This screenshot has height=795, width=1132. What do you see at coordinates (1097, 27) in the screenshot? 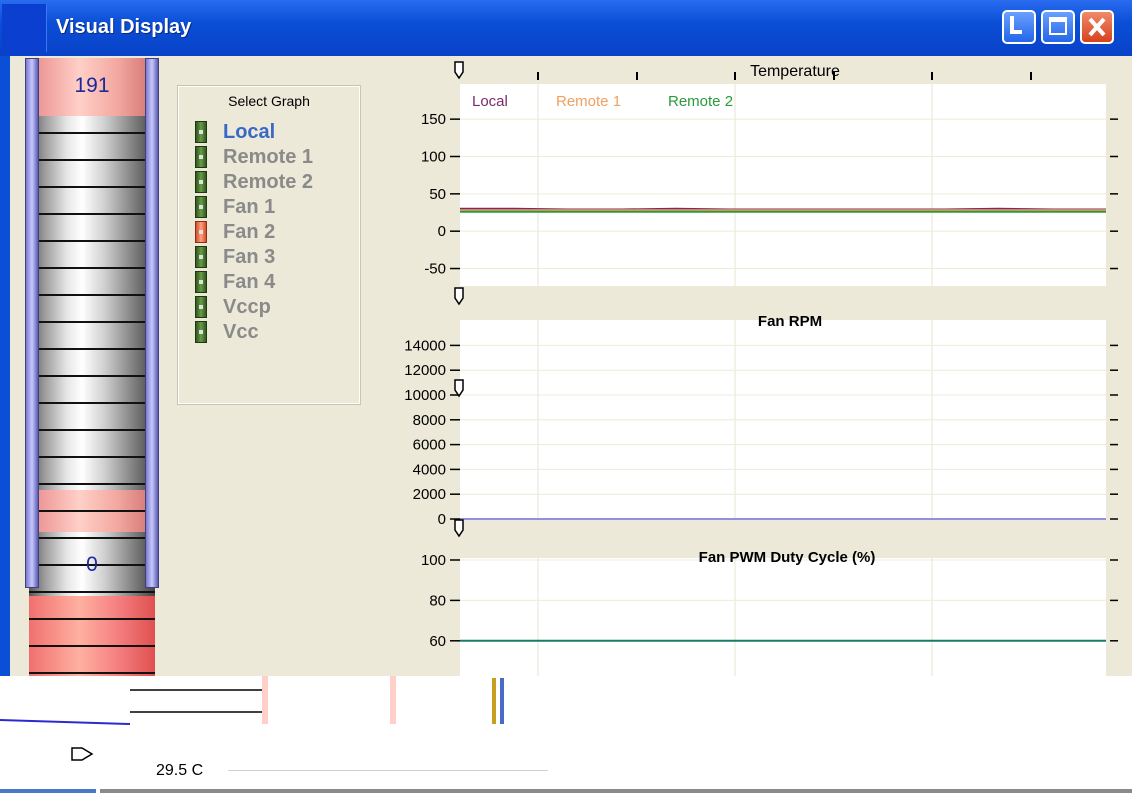
I see `close-button` at bounding box center [1097, 27].